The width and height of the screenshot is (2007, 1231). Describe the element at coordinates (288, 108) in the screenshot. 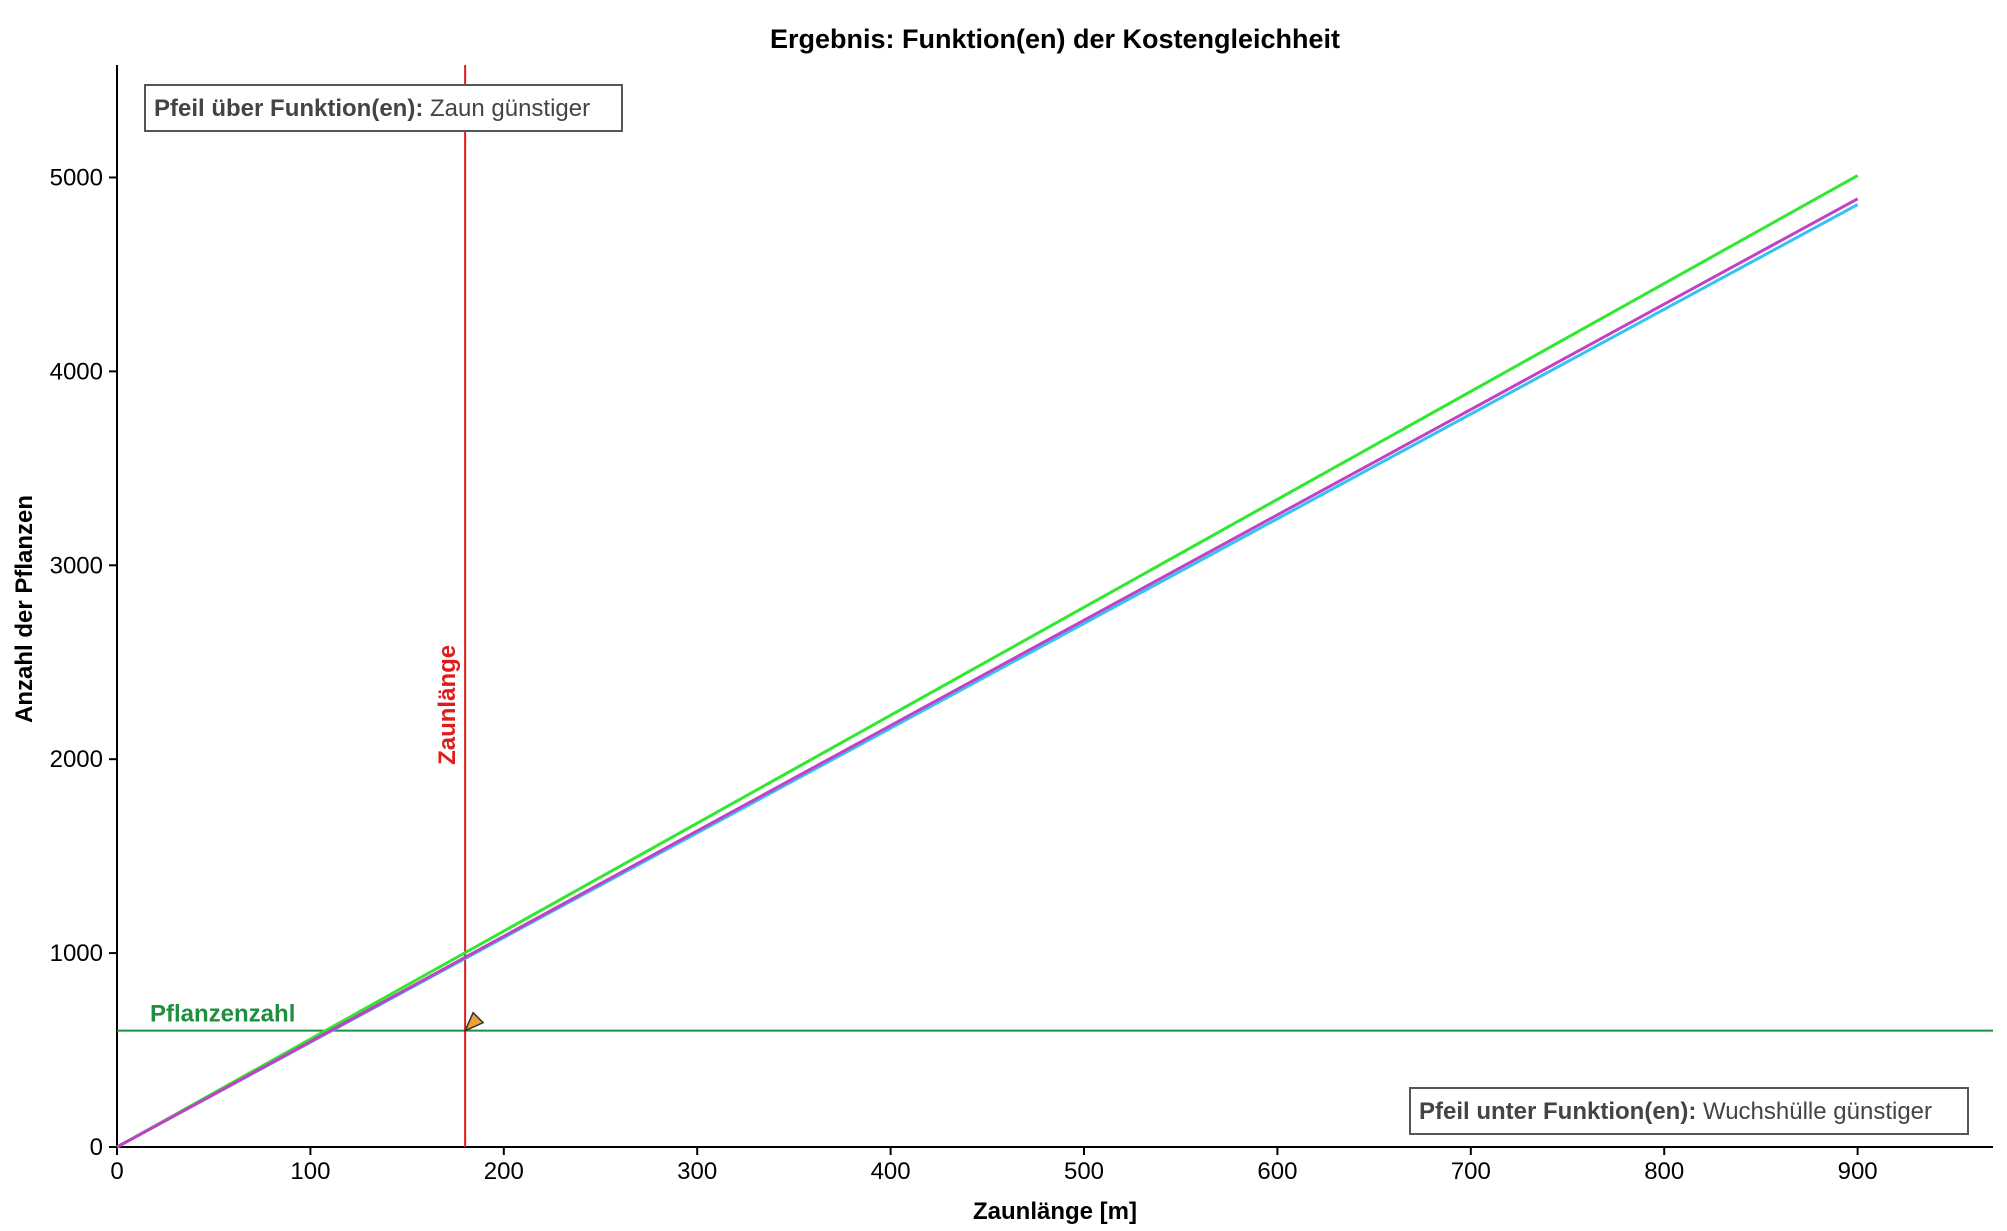

I see `annotation-top-left-bold: Pfeil über Funktion(en):` at that location.